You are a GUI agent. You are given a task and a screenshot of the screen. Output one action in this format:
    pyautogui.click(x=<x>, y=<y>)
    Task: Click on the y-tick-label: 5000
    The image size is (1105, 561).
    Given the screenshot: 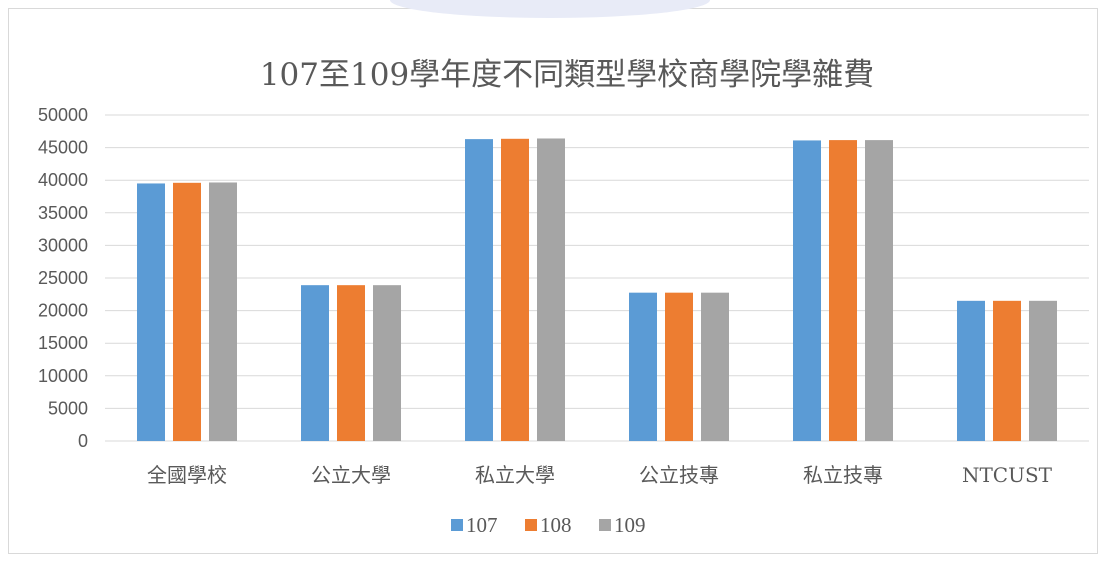 What is the action you would take?
    pyautogui.click(x=68, y=408)
    